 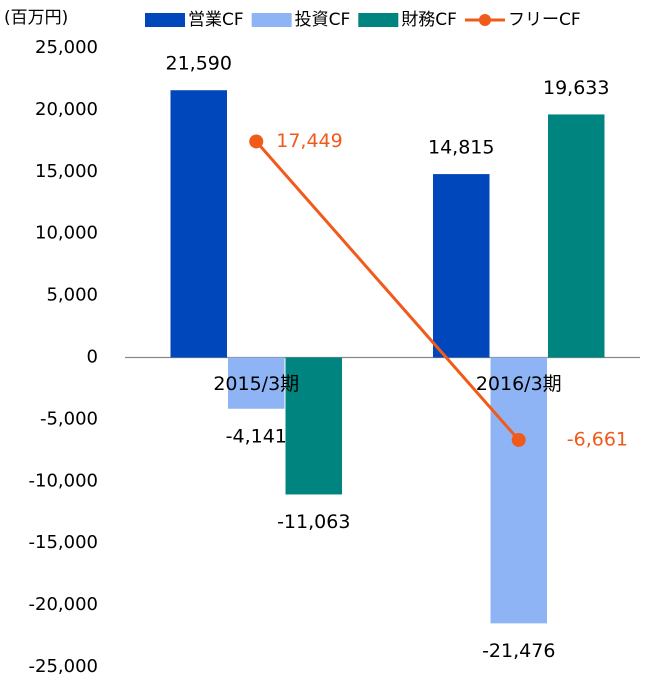 I want to click on y-tick-label: 0, so click(x=92, y=357).